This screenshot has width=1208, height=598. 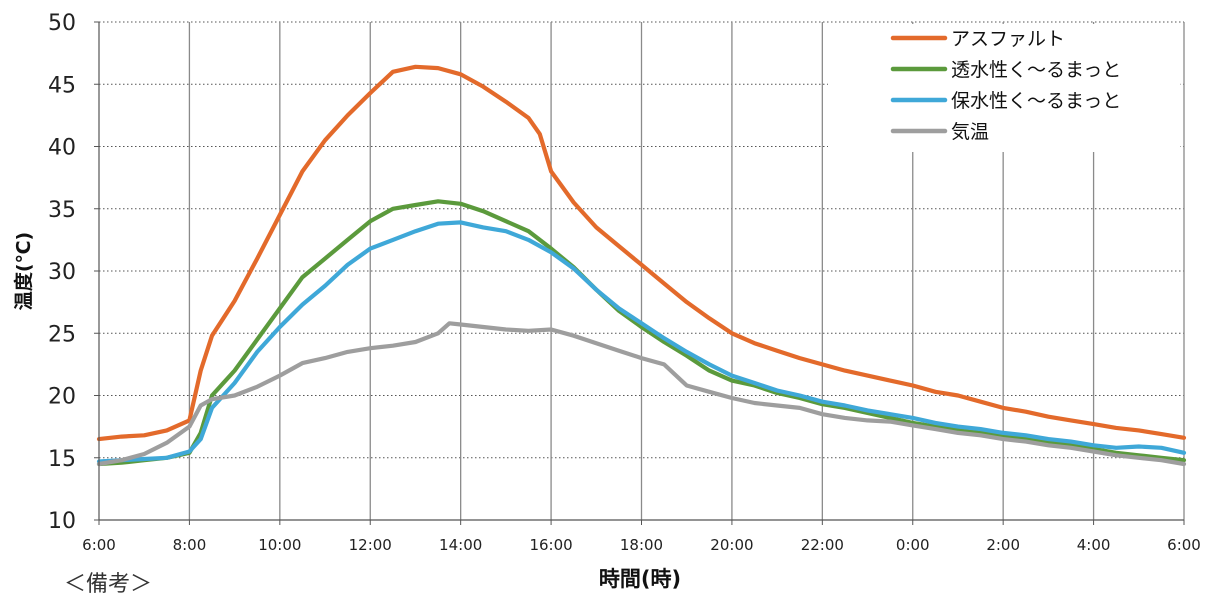 What do you see at coordinates (822, 545) in the screenshot?
I see `x-tick-label: 22:00` at bounding box center [822, 545].